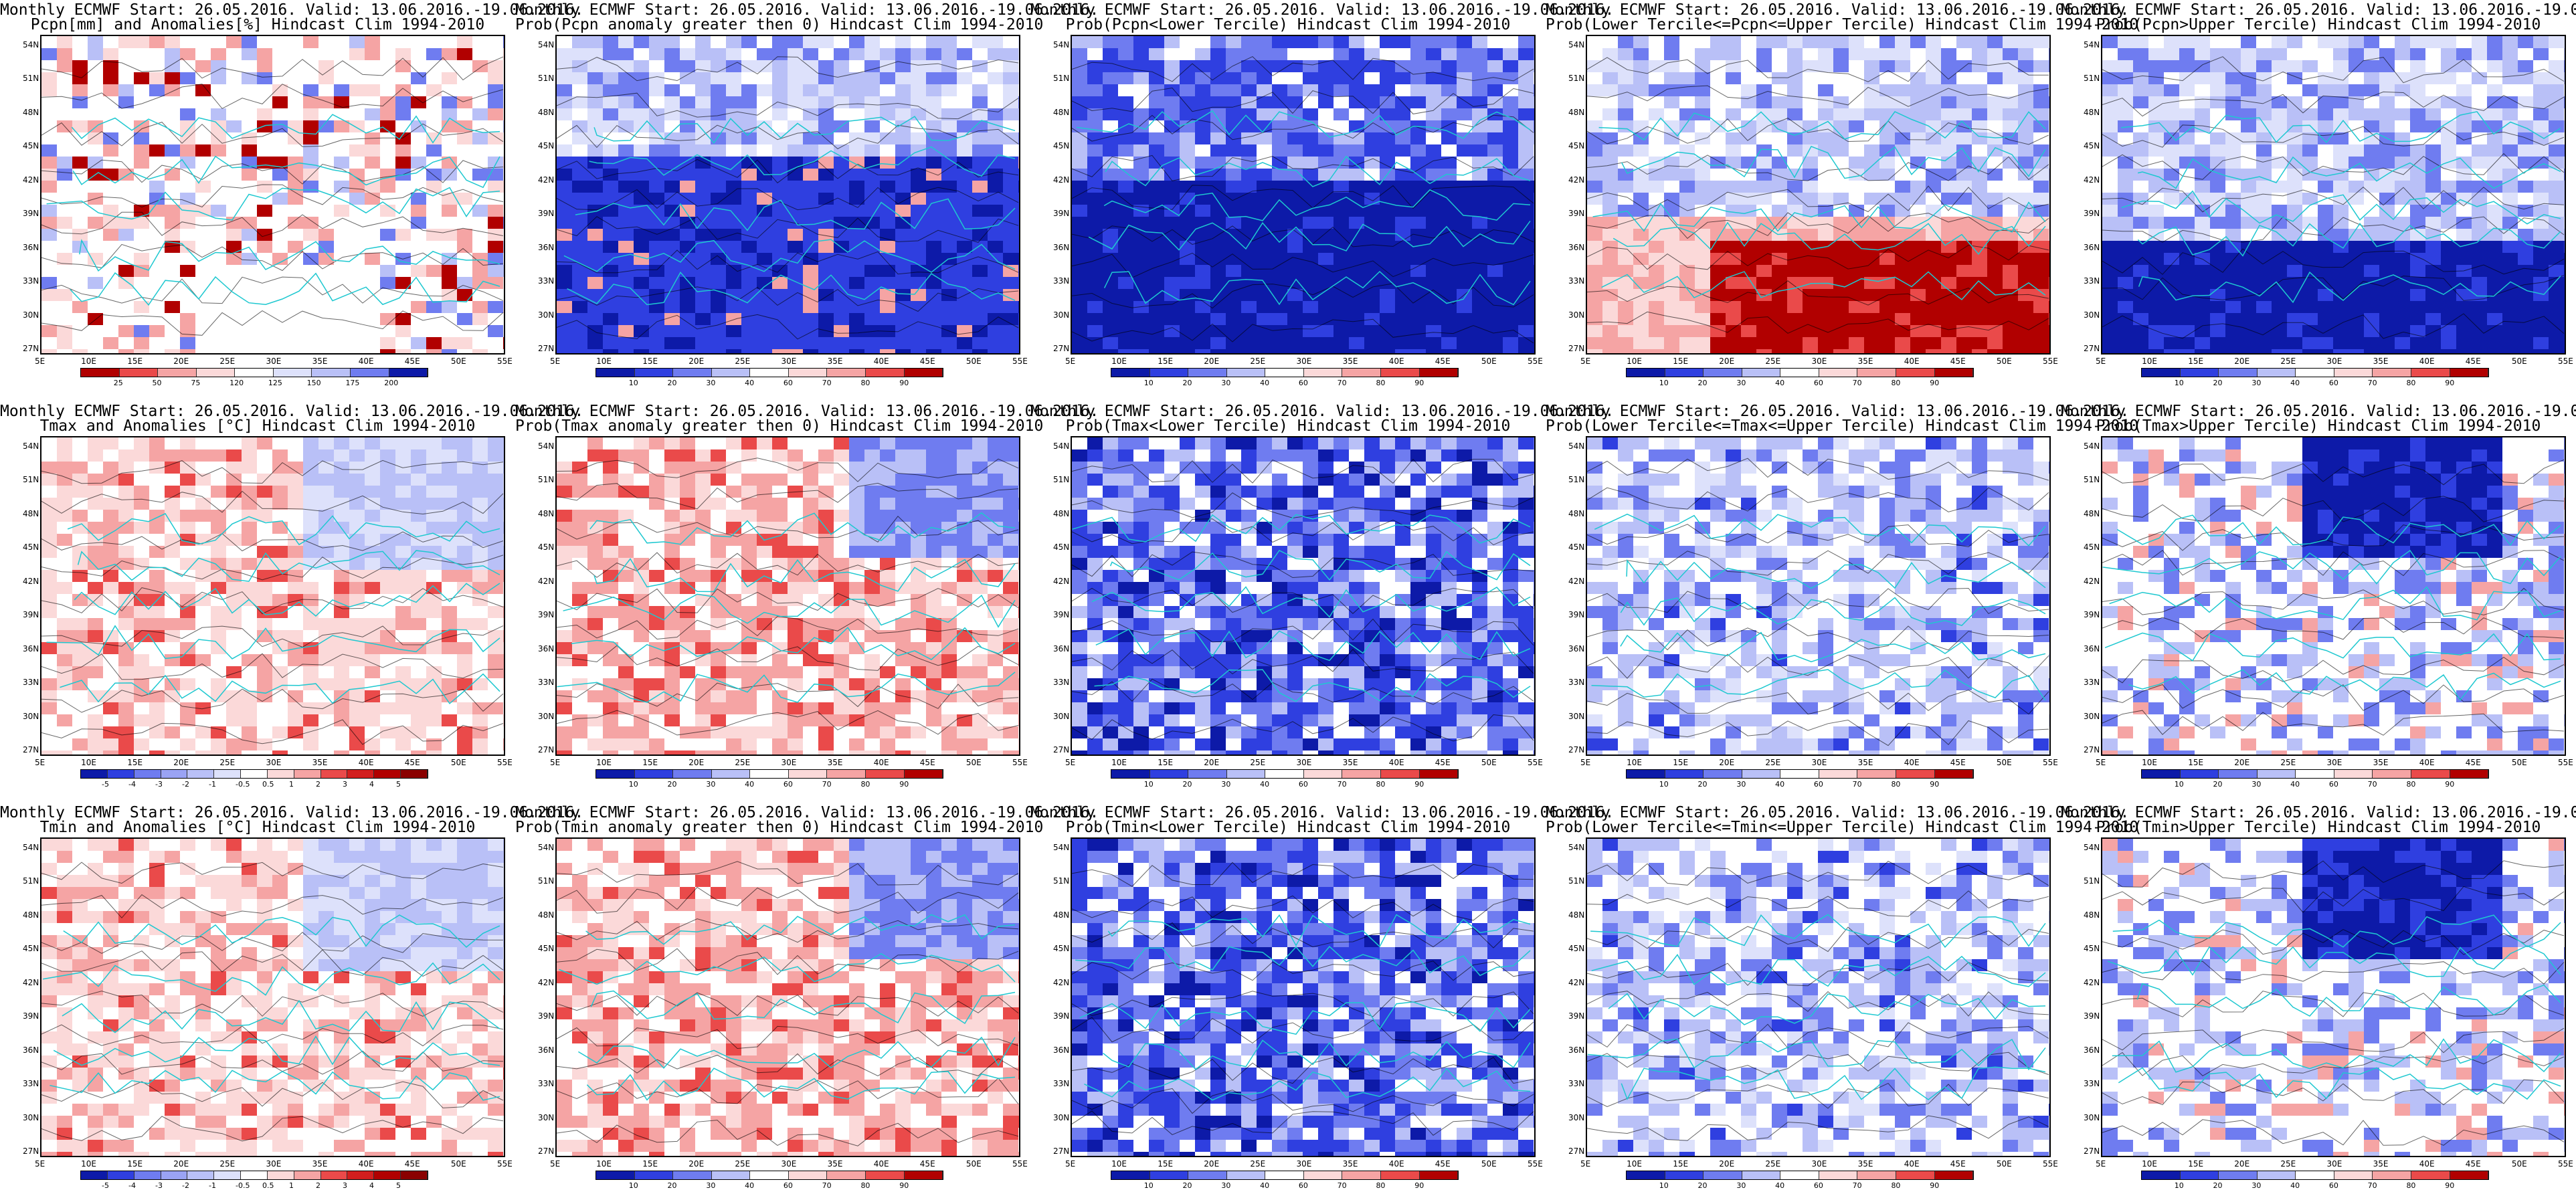 This screenshot has height=1204, width=2576. What do you see at coordinates (318, 1185) in the screenshot?
I see `colorbar-label: 2` at bounding box center [318, 1185].